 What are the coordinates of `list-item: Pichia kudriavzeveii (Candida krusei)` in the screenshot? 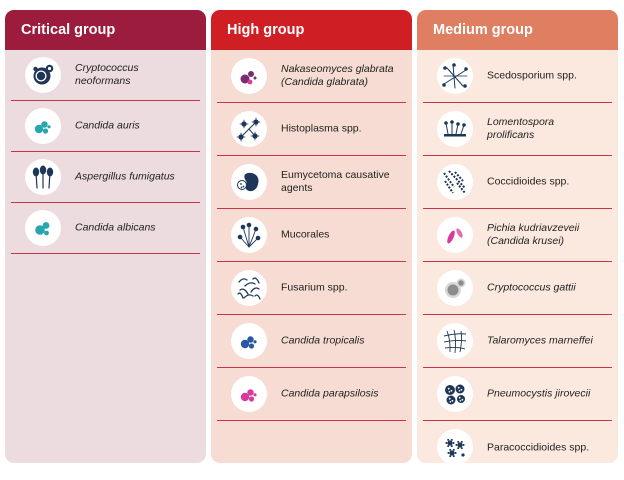 It's located at (517, 235).